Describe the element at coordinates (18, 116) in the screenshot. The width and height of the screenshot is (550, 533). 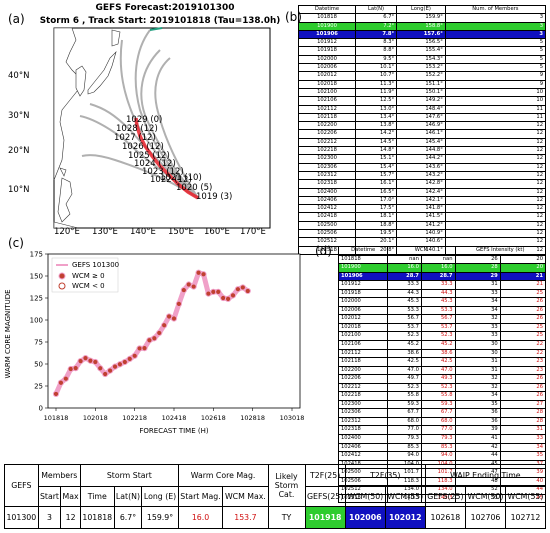
I see `lat-label: 30°N` at that location.